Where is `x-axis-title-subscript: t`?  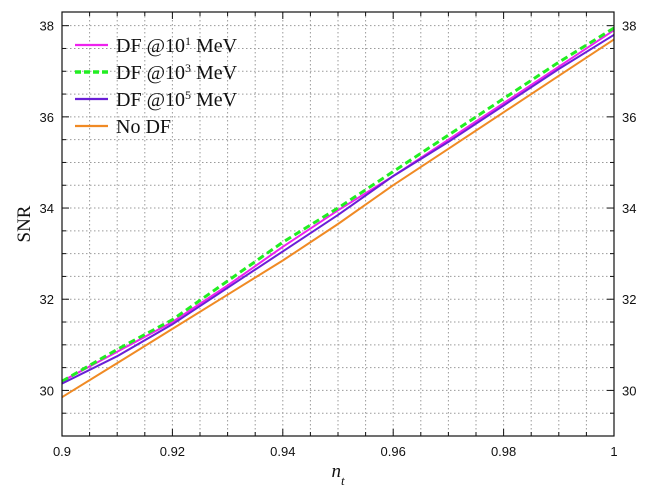
x-axis-title-subscript: t is located at coordinates (343, 480).